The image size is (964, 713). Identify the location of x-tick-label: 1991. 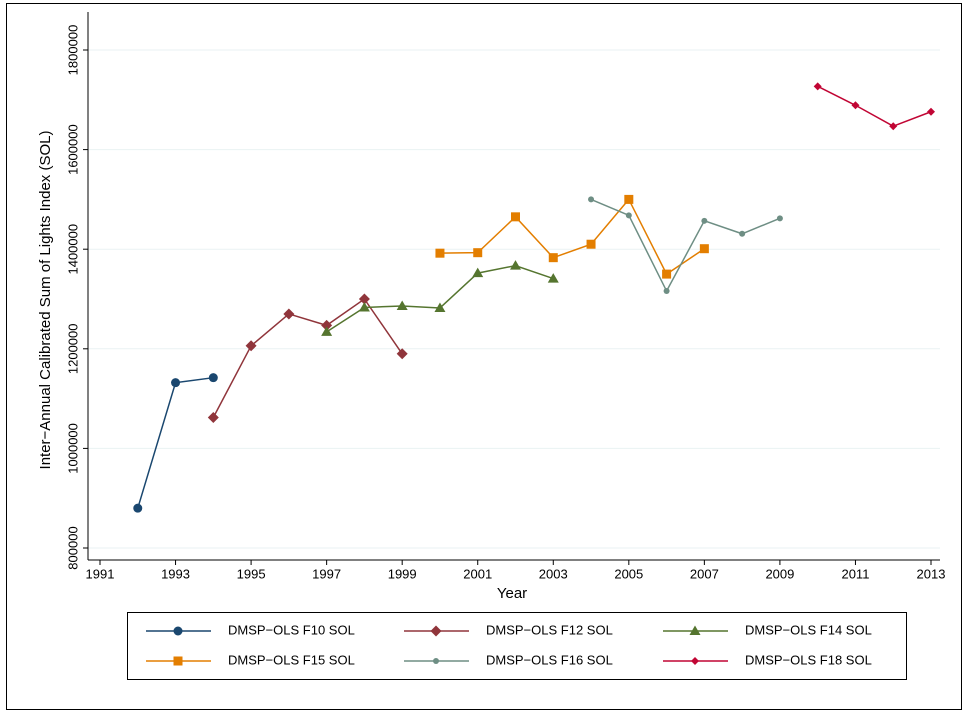
(100, 573).